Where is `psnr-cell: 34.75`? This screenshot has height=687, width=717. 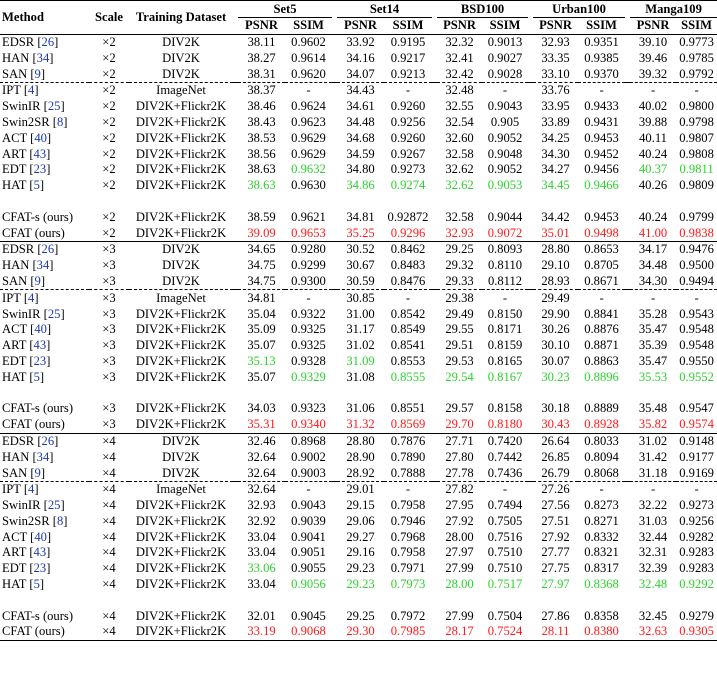
psnr-cell: 34.75 is located at coordinates (261, 265).